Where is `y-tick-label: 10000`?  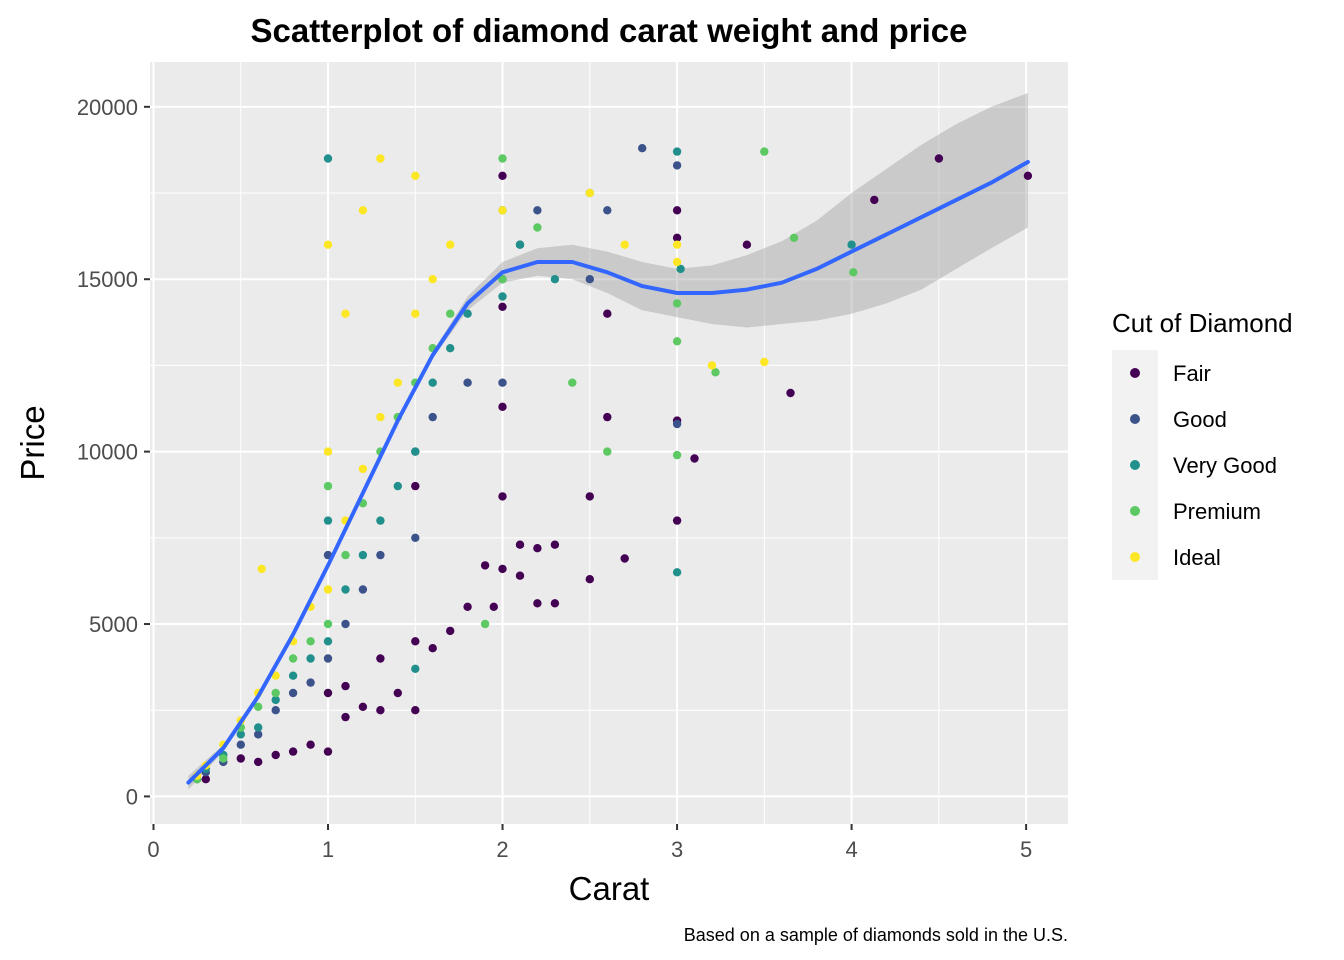 y-tick-label: 10000 is located at coordinates (107, 452).